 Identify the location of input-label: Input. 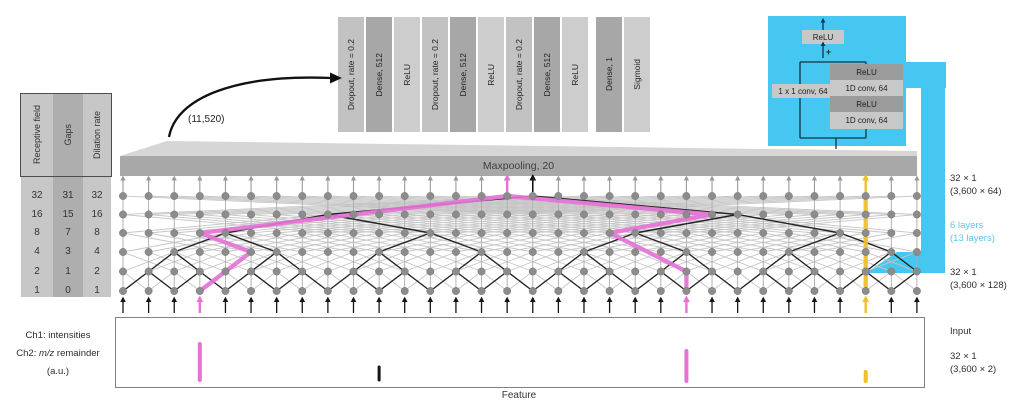
(961, 331).